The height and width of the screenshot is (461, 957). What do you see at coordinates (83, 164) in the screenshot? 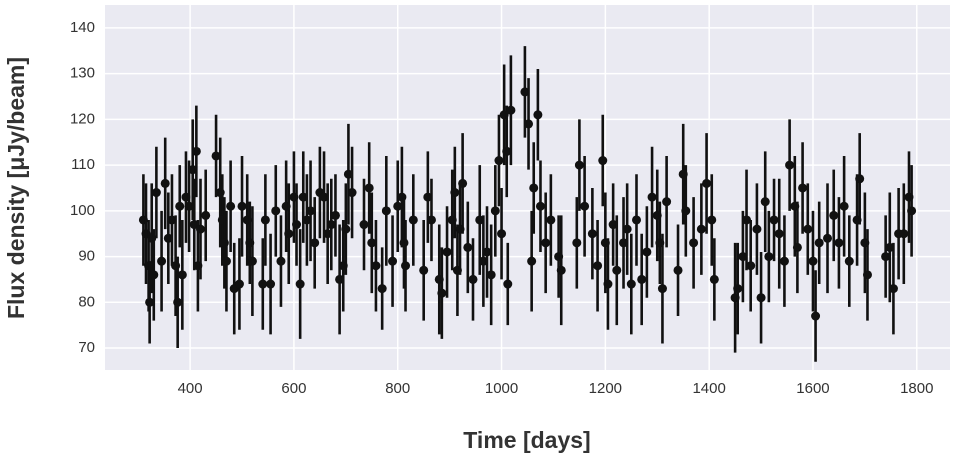
I see `y-tick-label: 110` at bounding box center [83, 164].